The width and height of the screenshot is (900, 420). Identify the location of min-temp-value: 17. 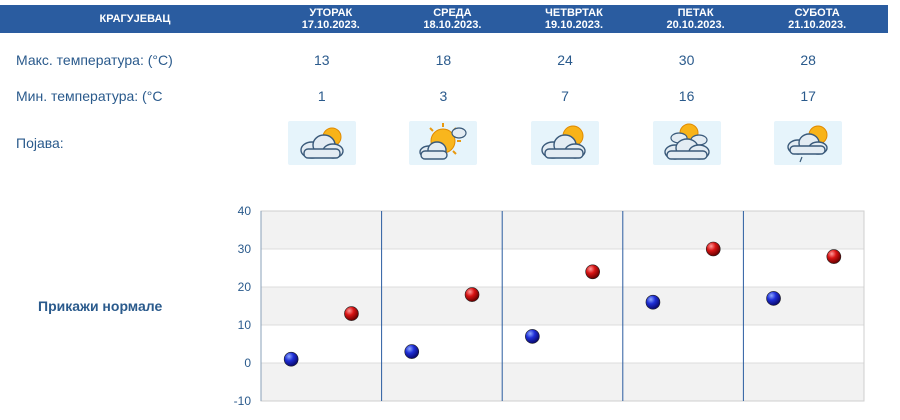
(808, 96).